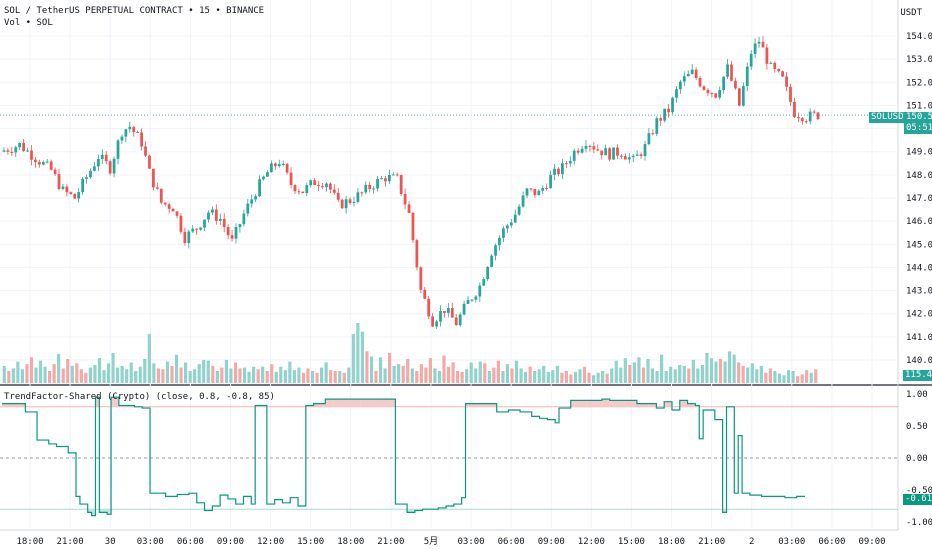 The height and width of the screenshot is (550, 932). I want to click on time-tick-label: 5月, so click(431, 541).